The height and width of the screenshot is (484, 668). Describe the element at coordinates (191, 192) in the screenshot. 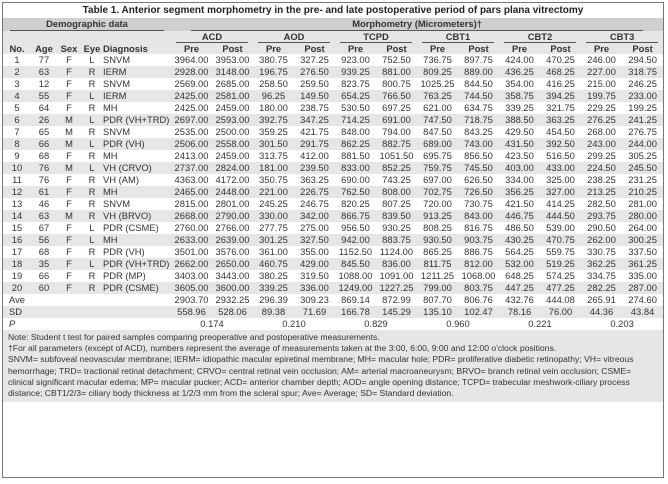

I see `table-cell: 2465.00` at that location.